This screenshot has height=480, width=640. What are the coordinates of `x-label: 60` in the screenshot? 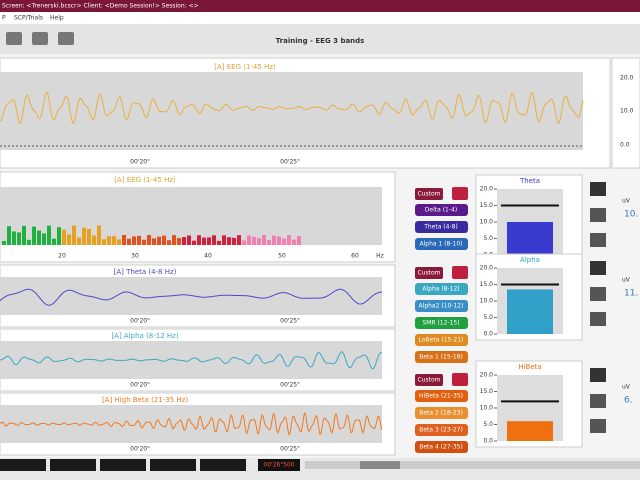 It's located at (355, 256).